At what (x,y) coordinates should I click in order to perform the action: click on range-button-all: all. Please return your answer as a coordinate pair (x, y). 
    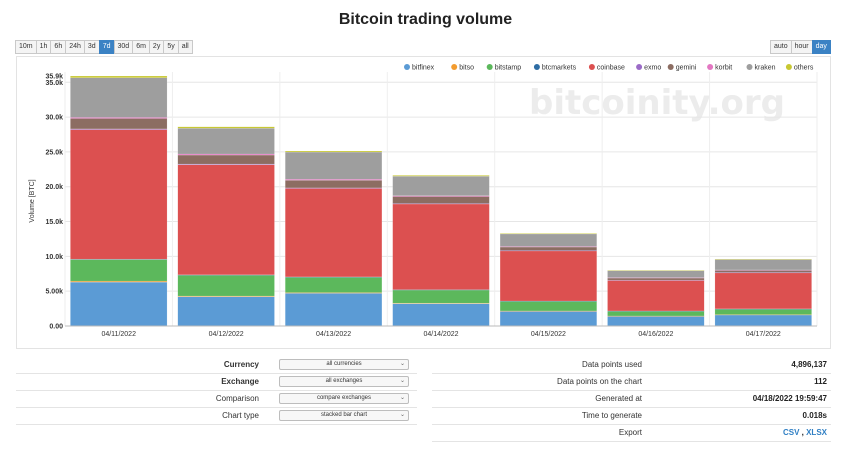
    Looking at the image, I should click on (185, 47).